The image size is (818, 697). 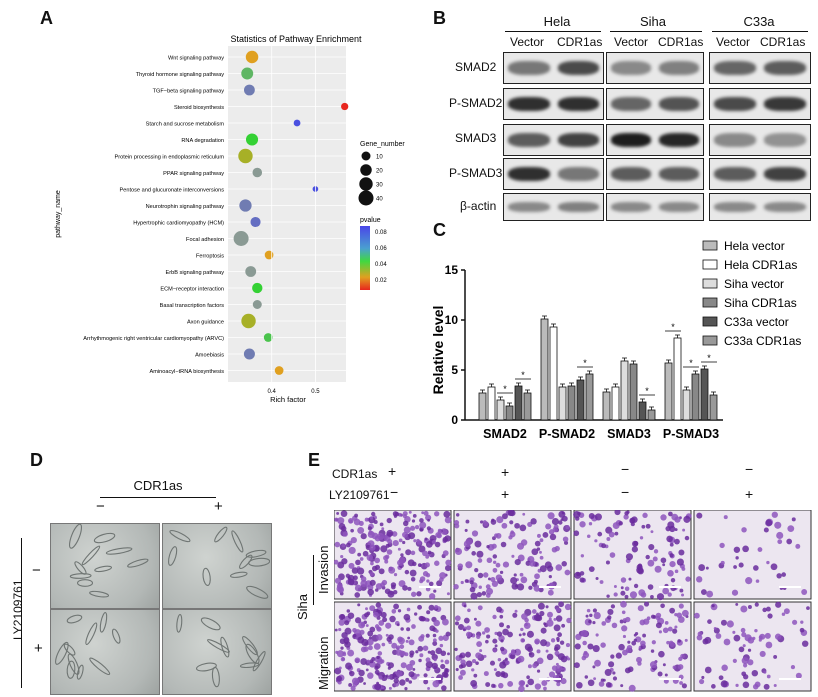 What do you see at coordinates (379, 158) in the screenshot?
I see `size-legend-label: 10` at bounding box center [379, 158].